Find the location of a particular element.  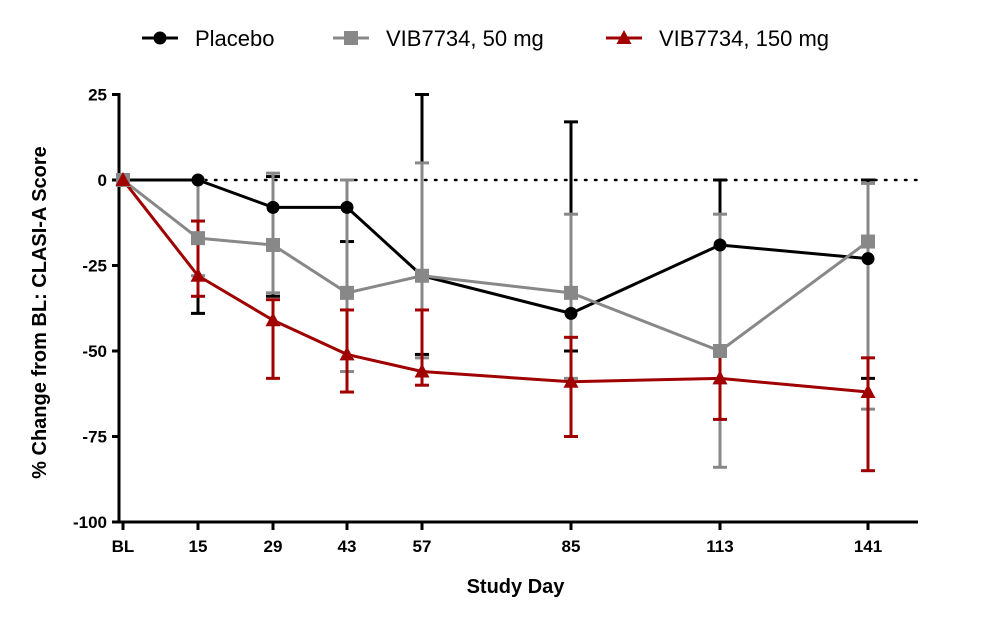

y-tick-label: -50 is located at coordinates (94, 351).